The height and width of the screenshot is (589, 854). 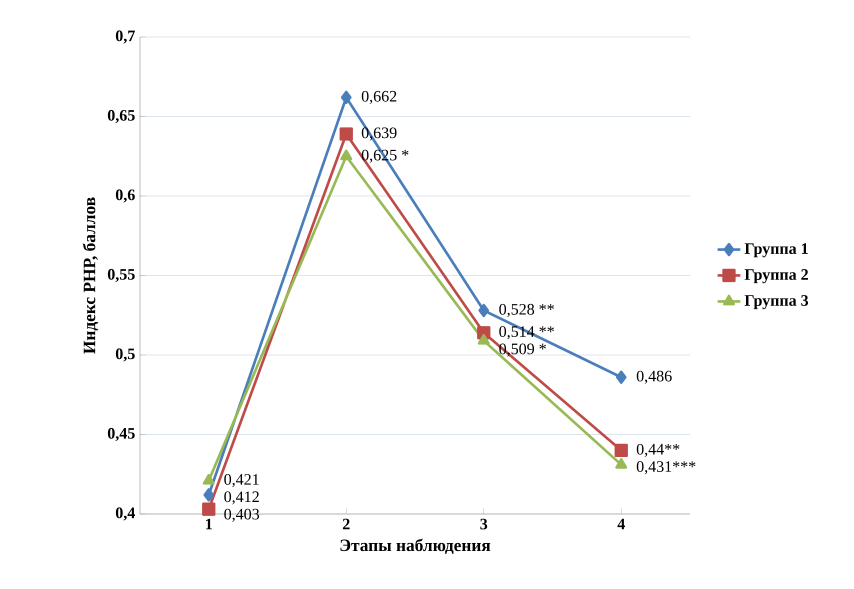 I want to click on x-tick-label: 4, so click(x=621, y=524).